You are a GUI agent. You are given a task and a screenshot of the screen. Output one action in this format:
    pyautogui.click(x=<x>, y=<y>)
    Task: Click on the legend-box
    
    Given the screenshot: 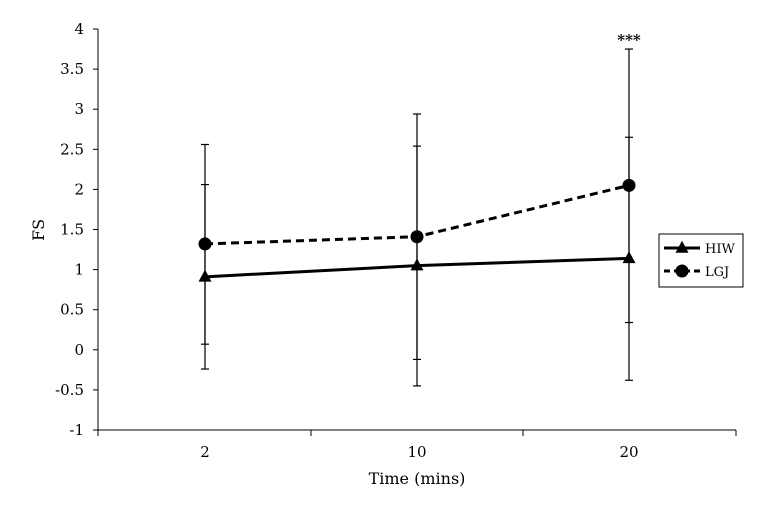 What is the action you would take?
    pyautogui.click(x=701, y=260)
    